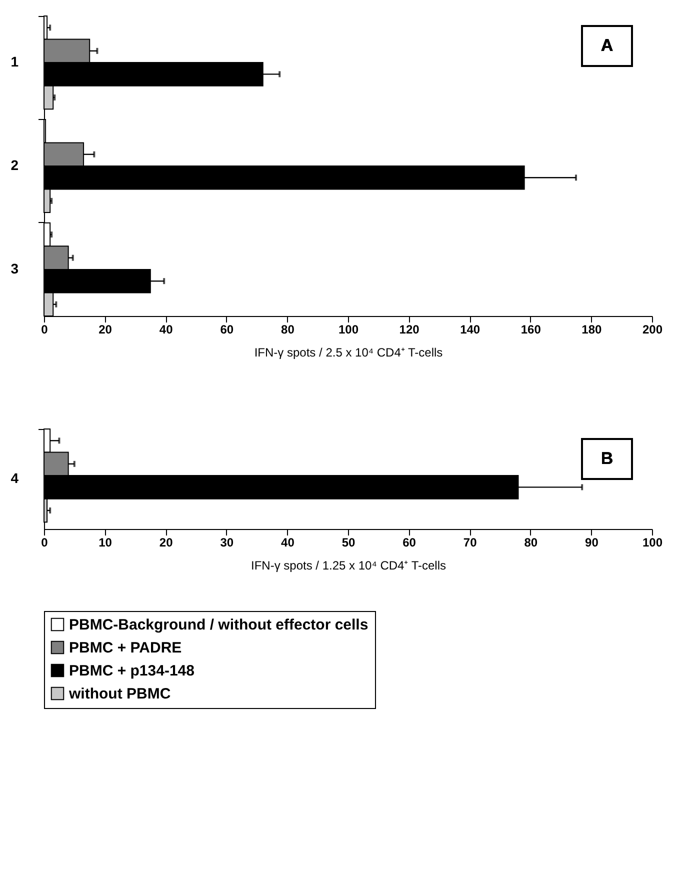 The image size is (674, 880). Describe the element at coordinates (14, 165) in the screenshot. I see `y-tick-label: 2` at that location.